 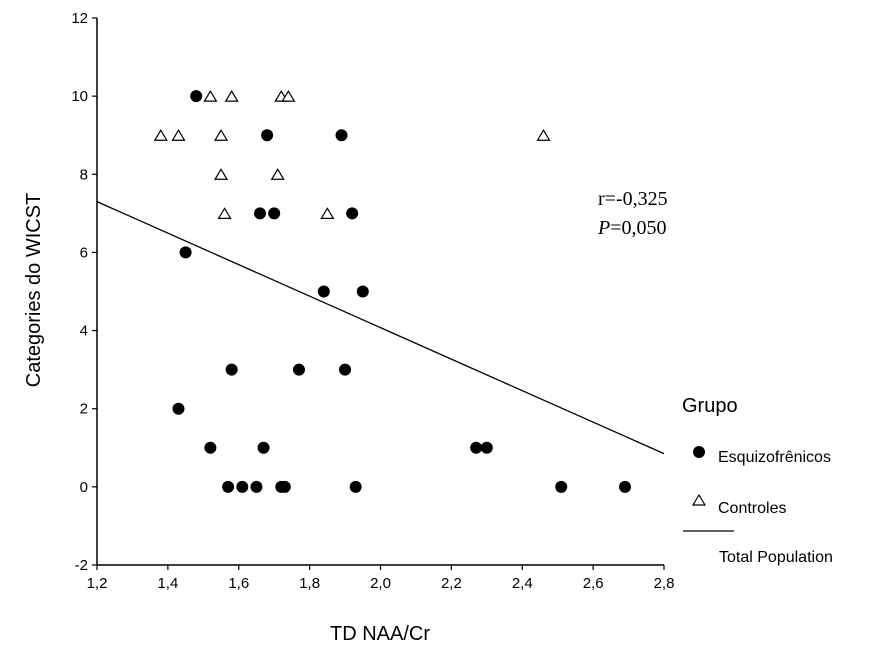 What do you see at coordinates (522, 583) in the screenshot?
I see `x-tick-label: 2,4` at bounding box center [522, 583].